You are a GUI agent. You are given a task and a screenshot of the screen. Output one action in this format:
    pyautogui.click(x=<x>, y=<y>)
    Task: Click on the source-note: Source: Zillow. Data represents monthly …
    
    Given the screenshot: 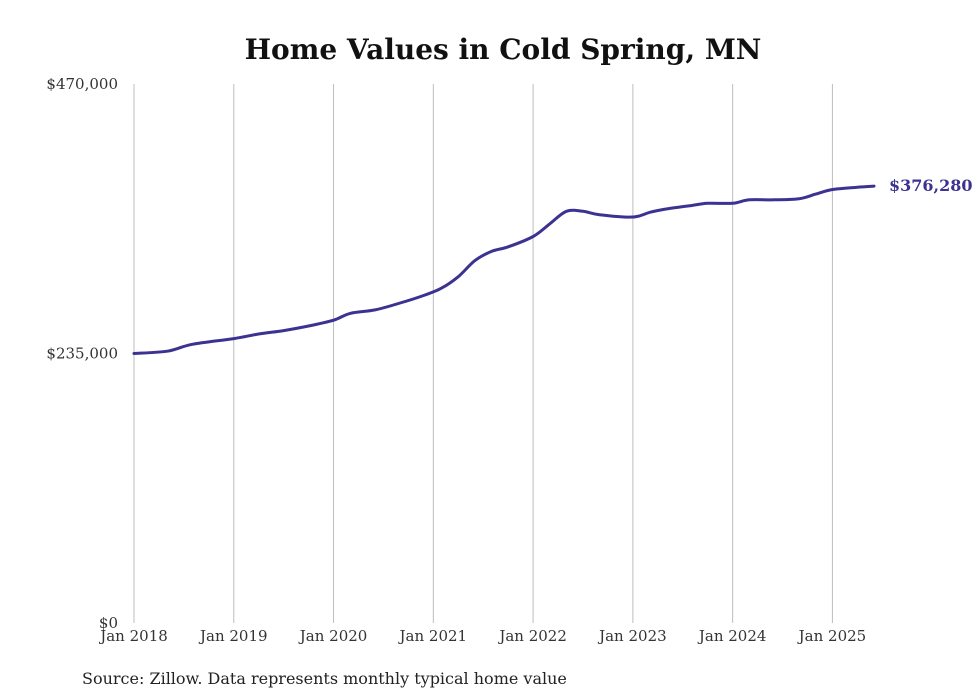 What is the action you would take?
    pyautogui.click(x=324, y=678)
    